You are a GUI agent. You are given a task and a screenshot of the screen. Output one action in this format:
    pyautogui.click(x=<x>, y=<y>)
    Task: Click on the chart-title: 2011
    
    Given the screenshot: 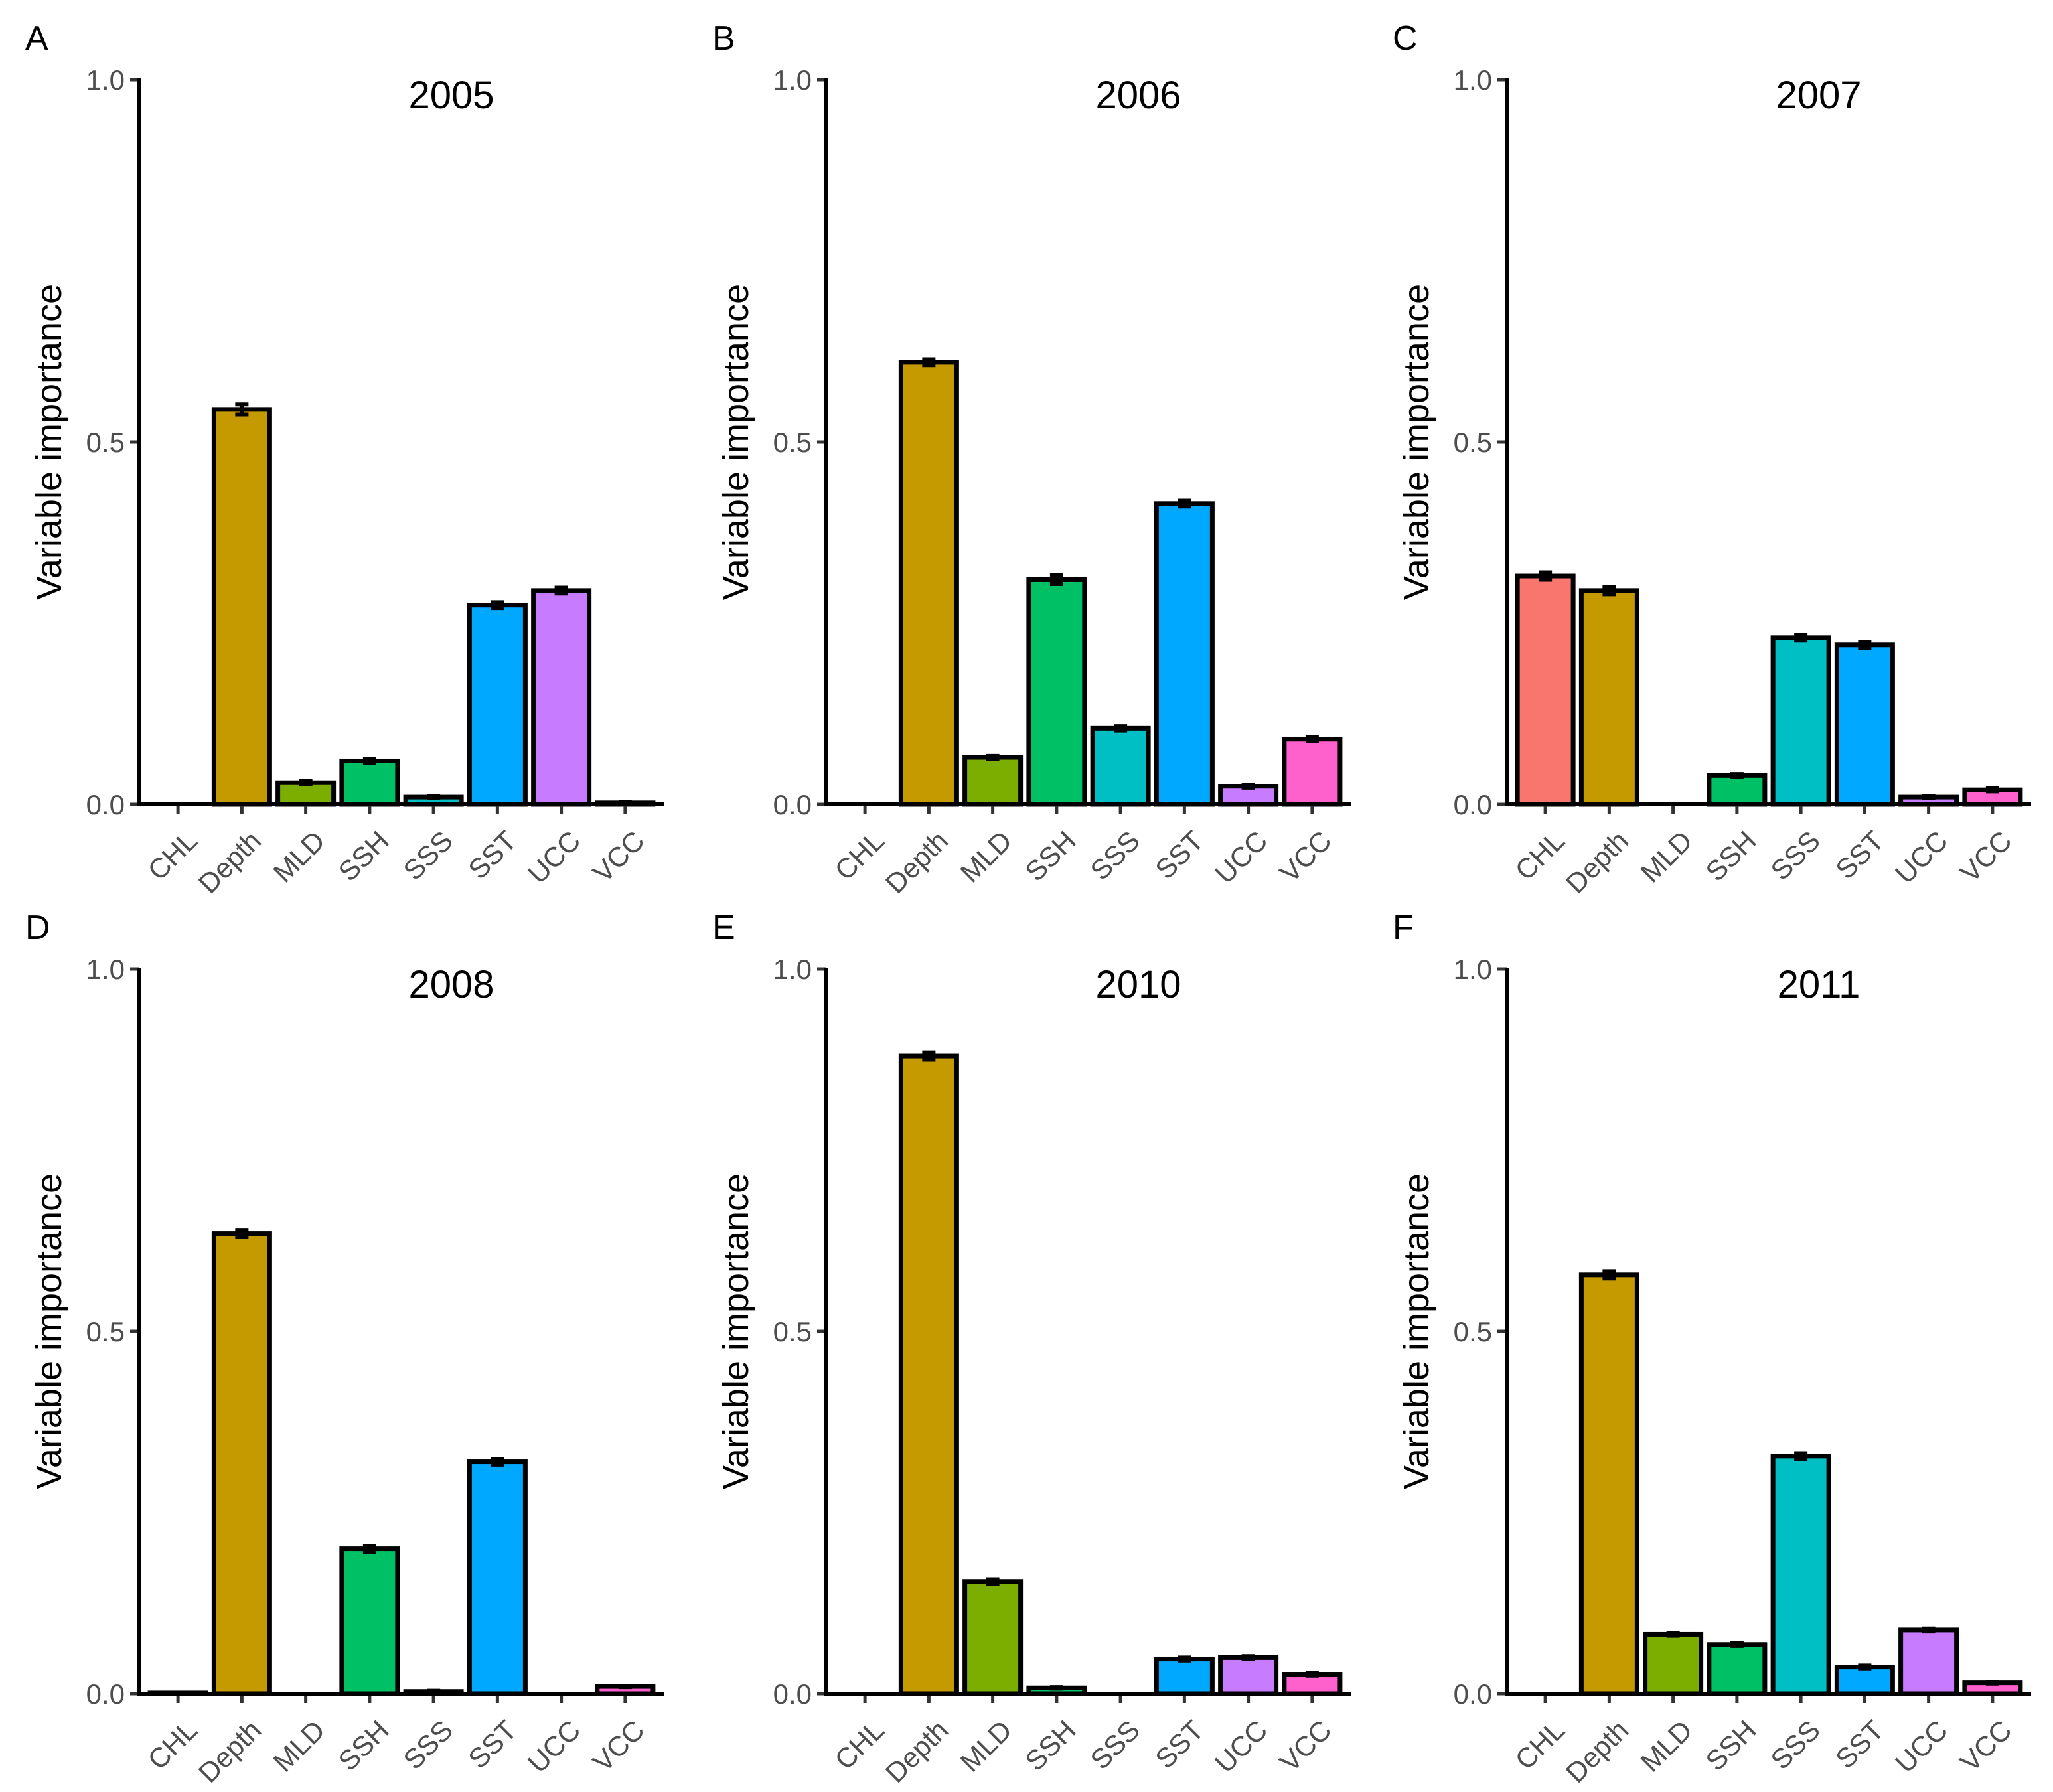 What is the action you would take?
    pyautogui.click(x=1820, y=985)
    